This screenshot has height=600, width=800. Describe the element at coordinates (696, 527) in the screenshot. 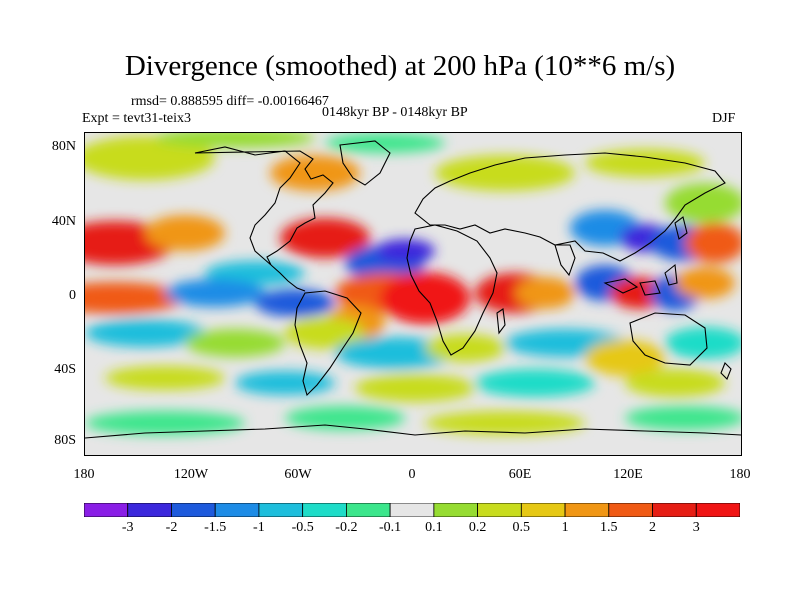

I see `colorbar-label: 3` at that location.